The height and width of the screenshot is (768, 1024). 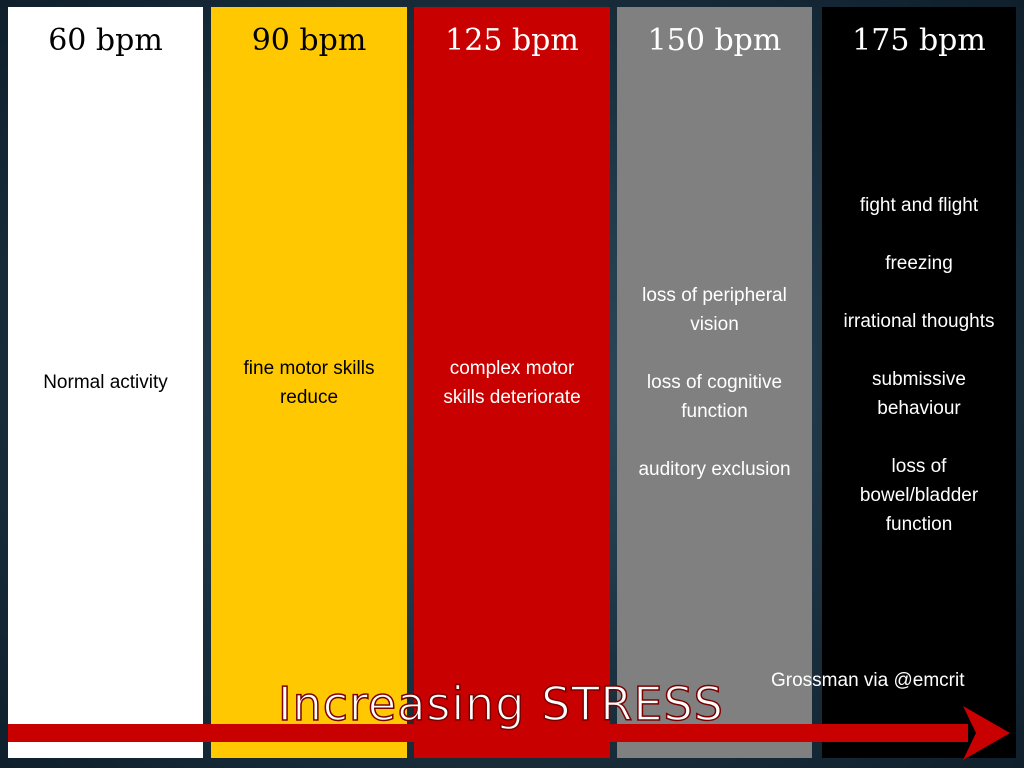 I want to click on effect-item: complex motor skills deteriorate, so click(x=512, y=382).